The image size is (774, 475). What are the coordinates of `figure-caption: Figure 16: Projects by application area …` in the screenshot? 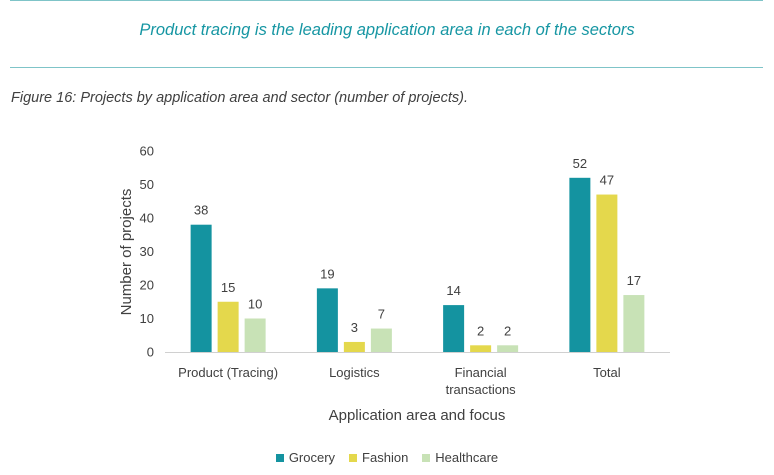 It's located at (239, 98).